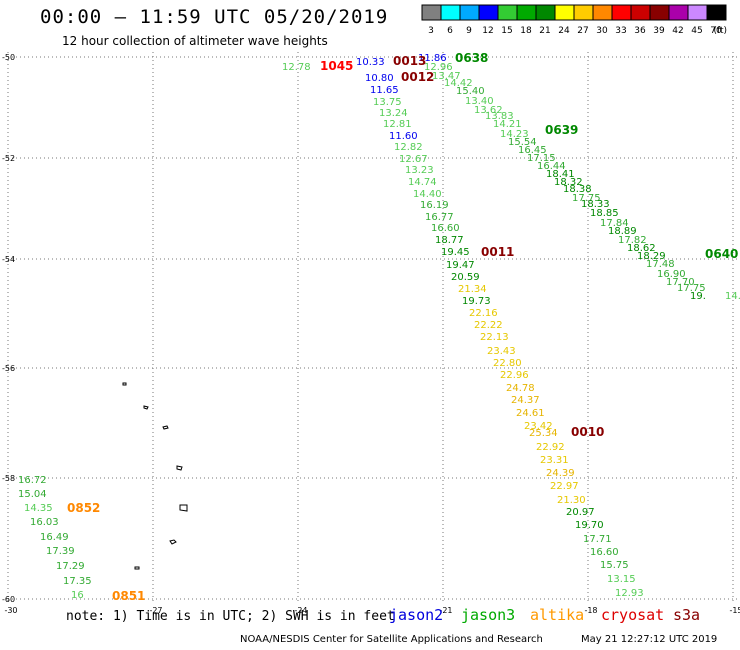 The image size is (740, 650). I want to click on longitude-label: -24, so click(300, 610).